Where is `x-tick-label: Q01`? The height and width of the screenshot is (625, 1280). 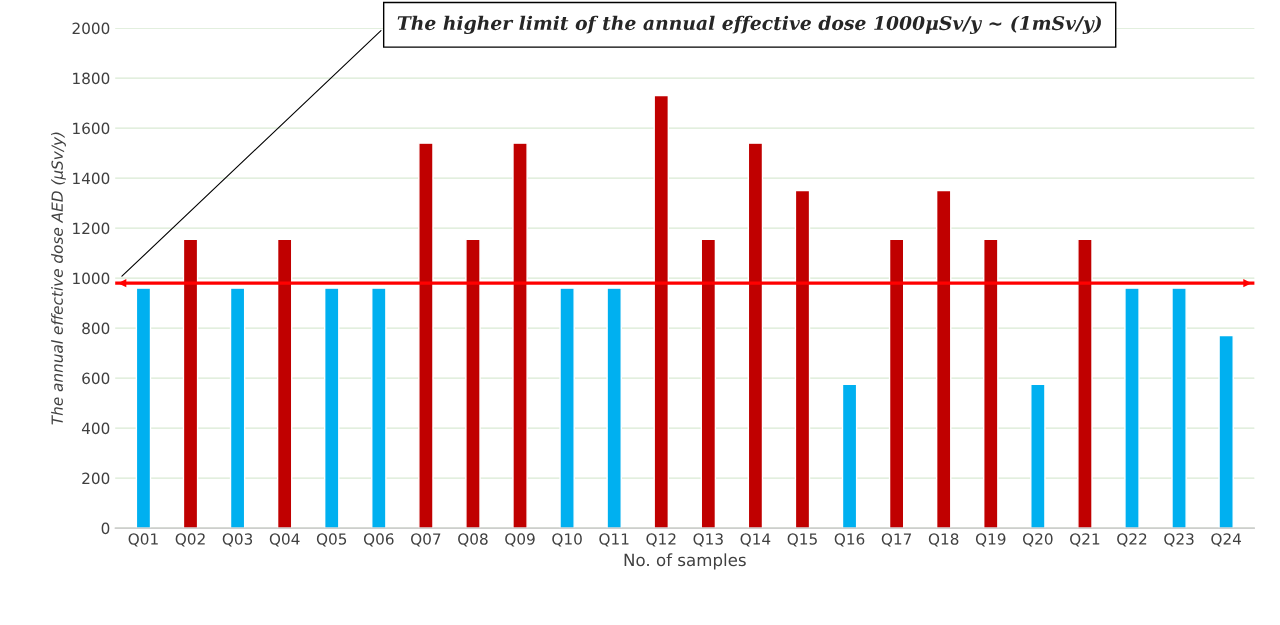
x-tick-label: Q01 is located at coordinates (143, 540).